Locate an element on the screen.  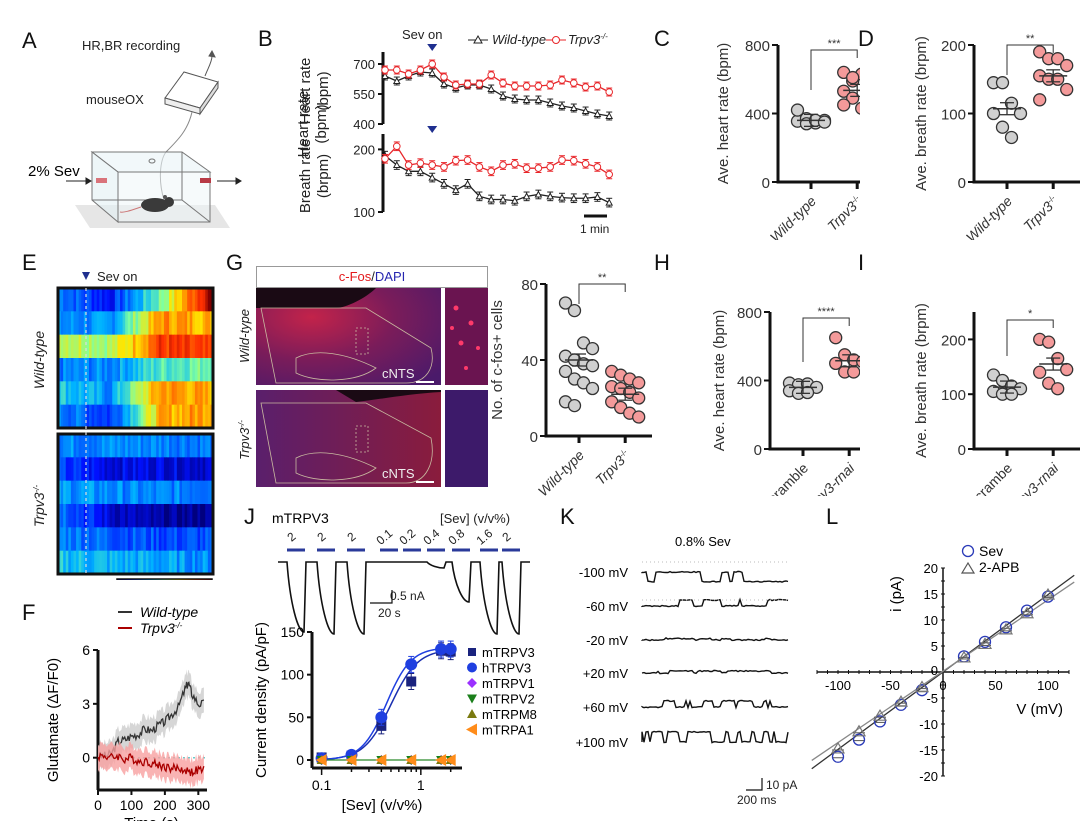
concentration-label: 2 is located at coordinates (351, 536).